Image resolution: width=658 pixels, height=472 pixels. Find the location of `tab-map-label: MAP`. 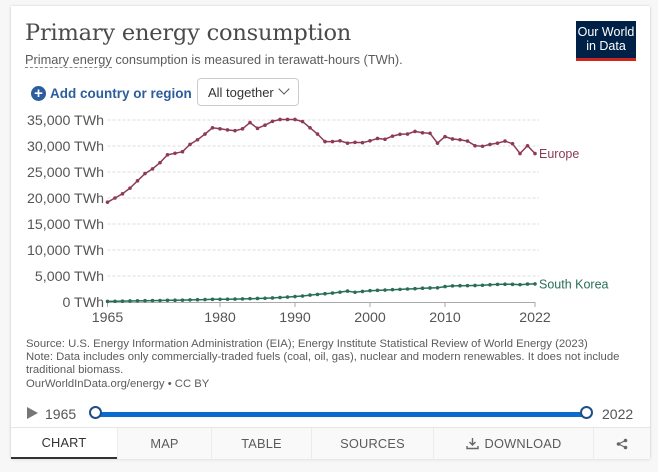

tab-map-label: MAP is located at coordinates (164, 443).